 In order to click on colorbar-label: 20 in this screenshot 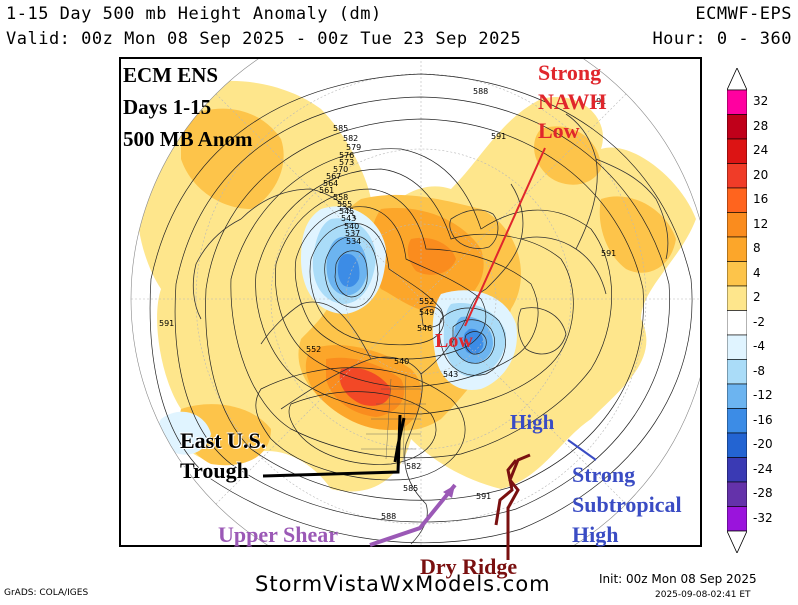, I will do `click(761, 174)`.